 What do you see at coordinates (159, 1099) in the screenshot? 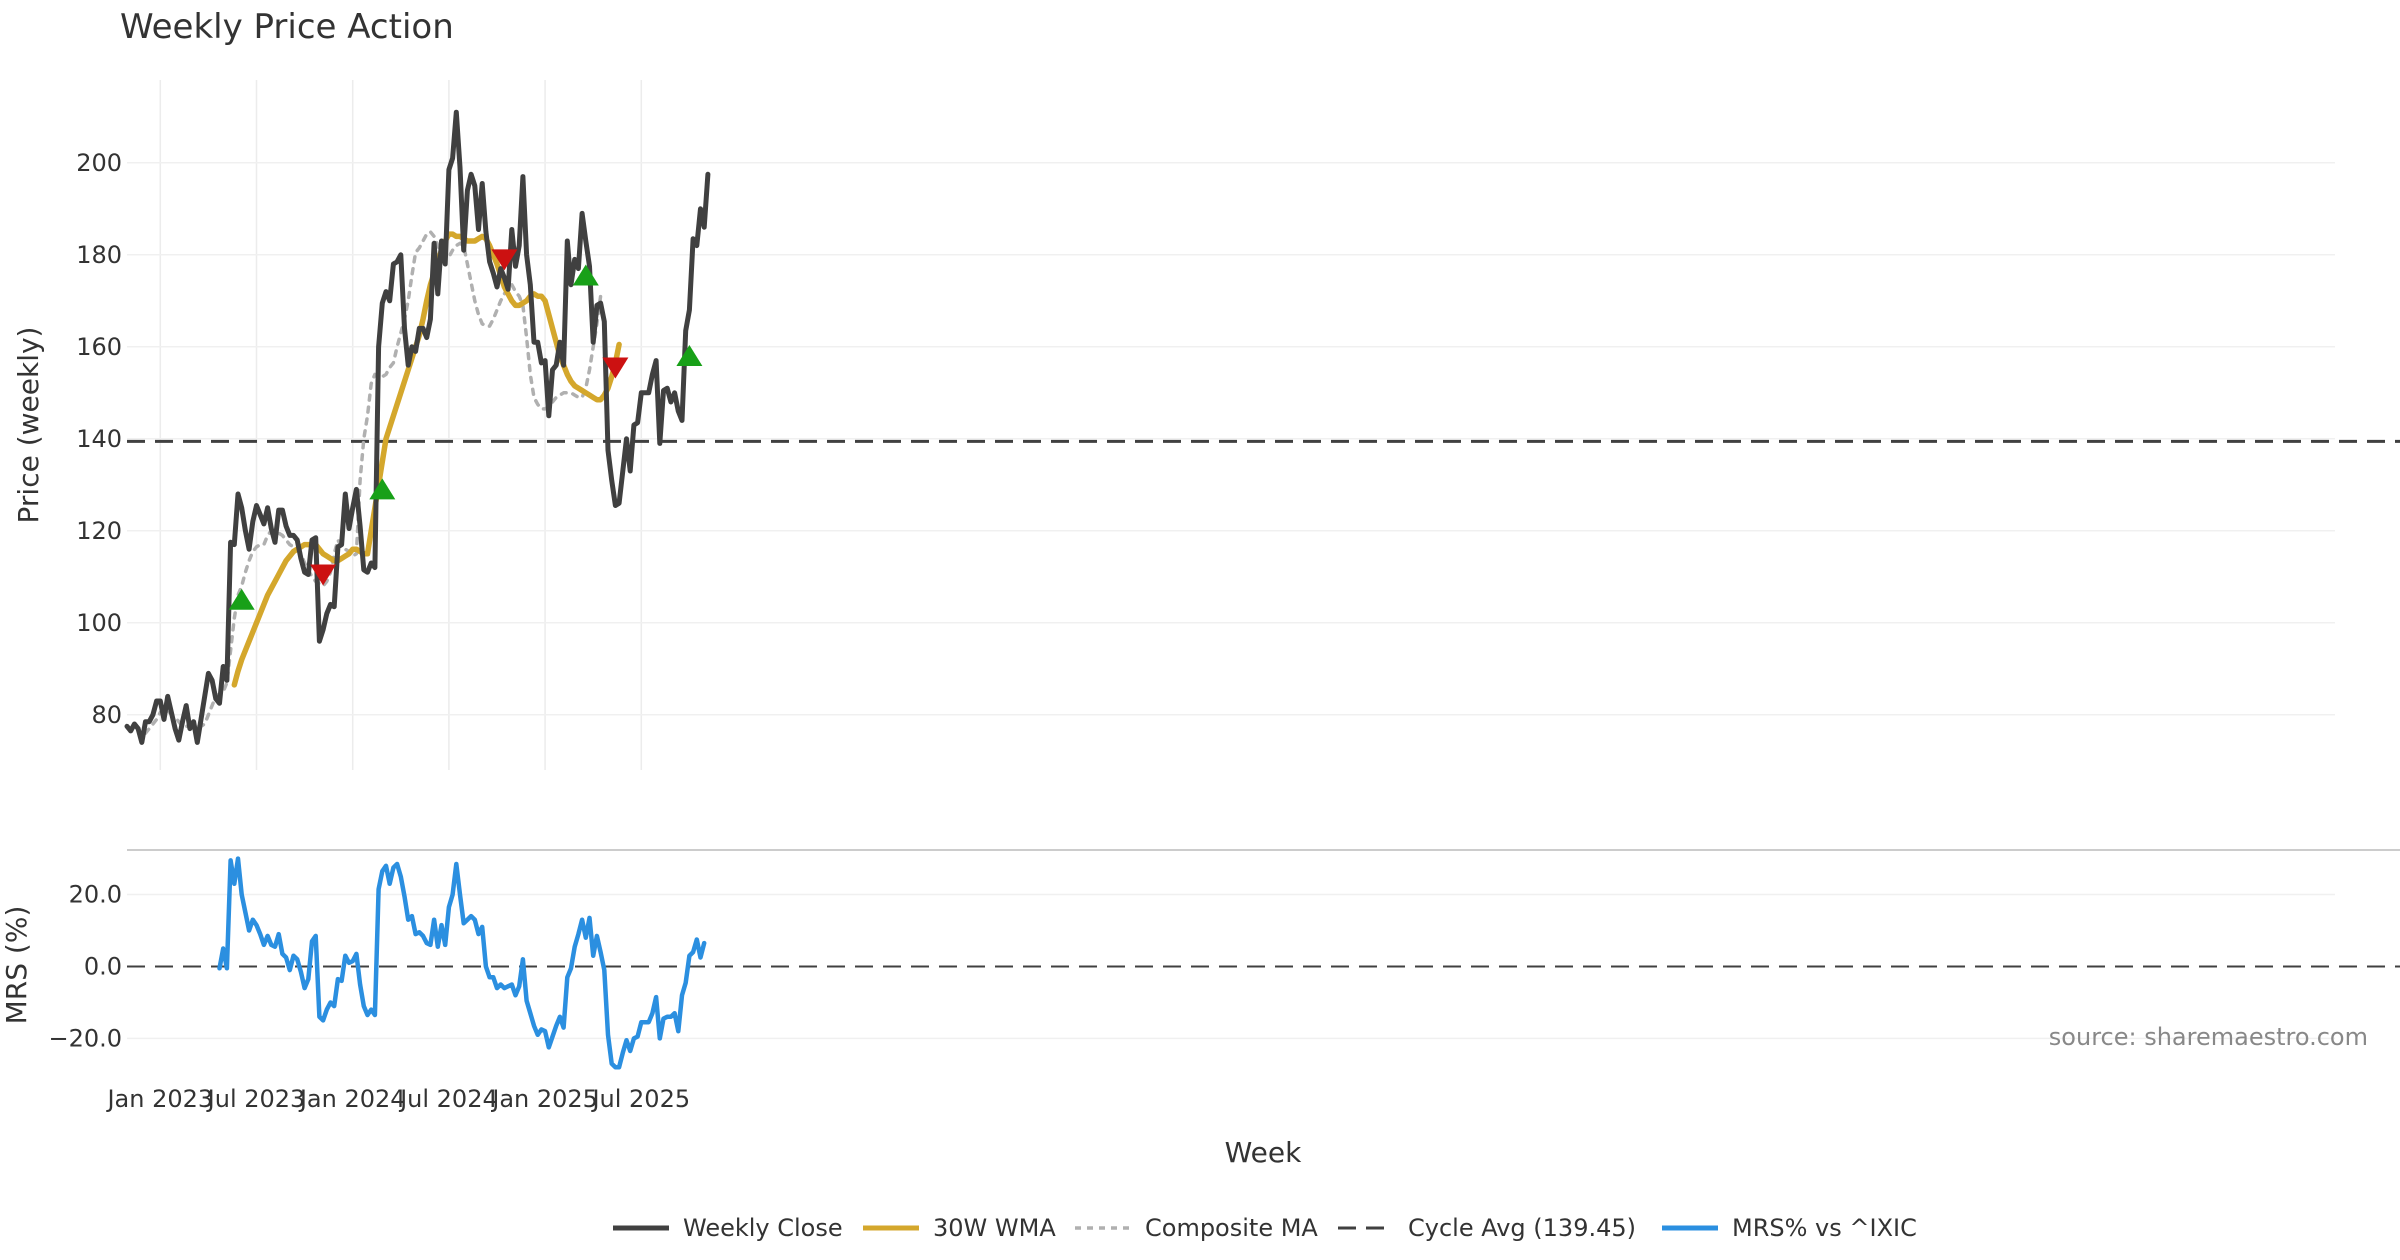
I see `x-tick-label: Jan 2023` at bounding box center [159, 1099].